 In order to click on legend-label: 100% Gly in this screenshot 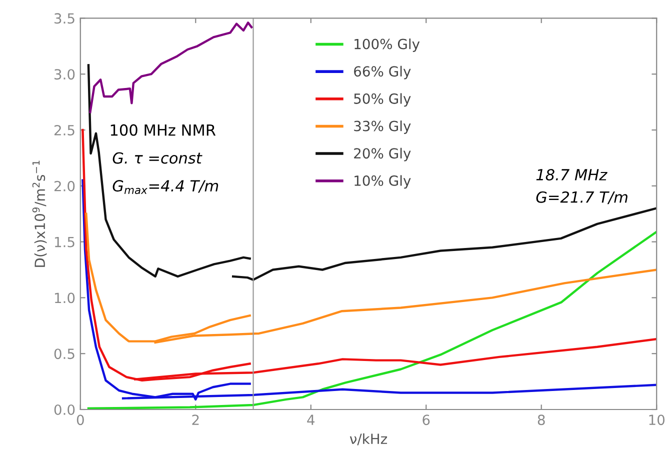, I will do `click(387, 45)`.